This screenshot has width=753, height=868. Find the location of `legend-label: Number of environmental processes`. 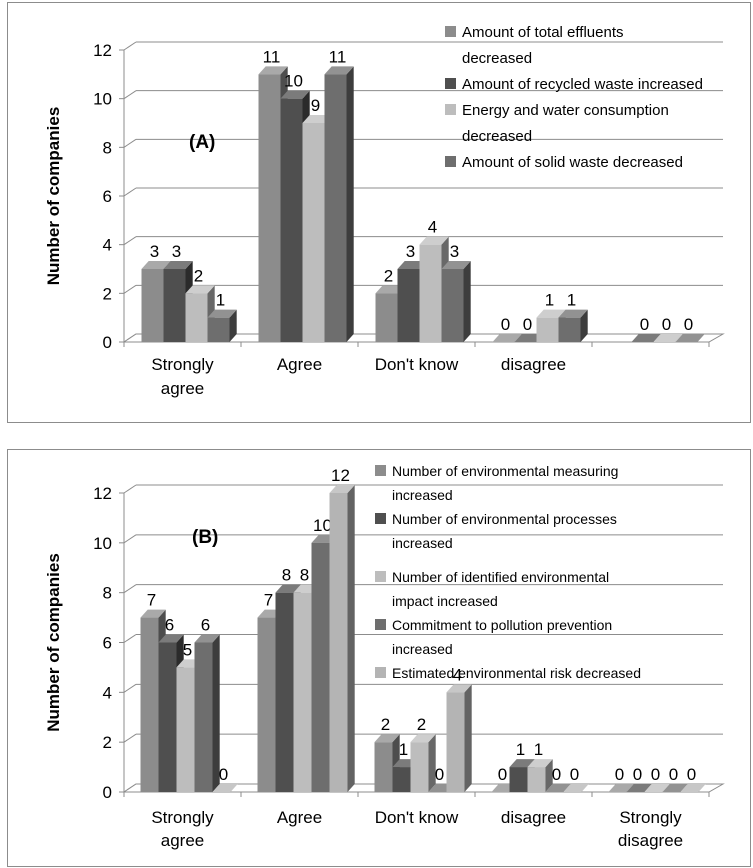

legend-label: Number of environmental processes is located at coordinates (504, 519).